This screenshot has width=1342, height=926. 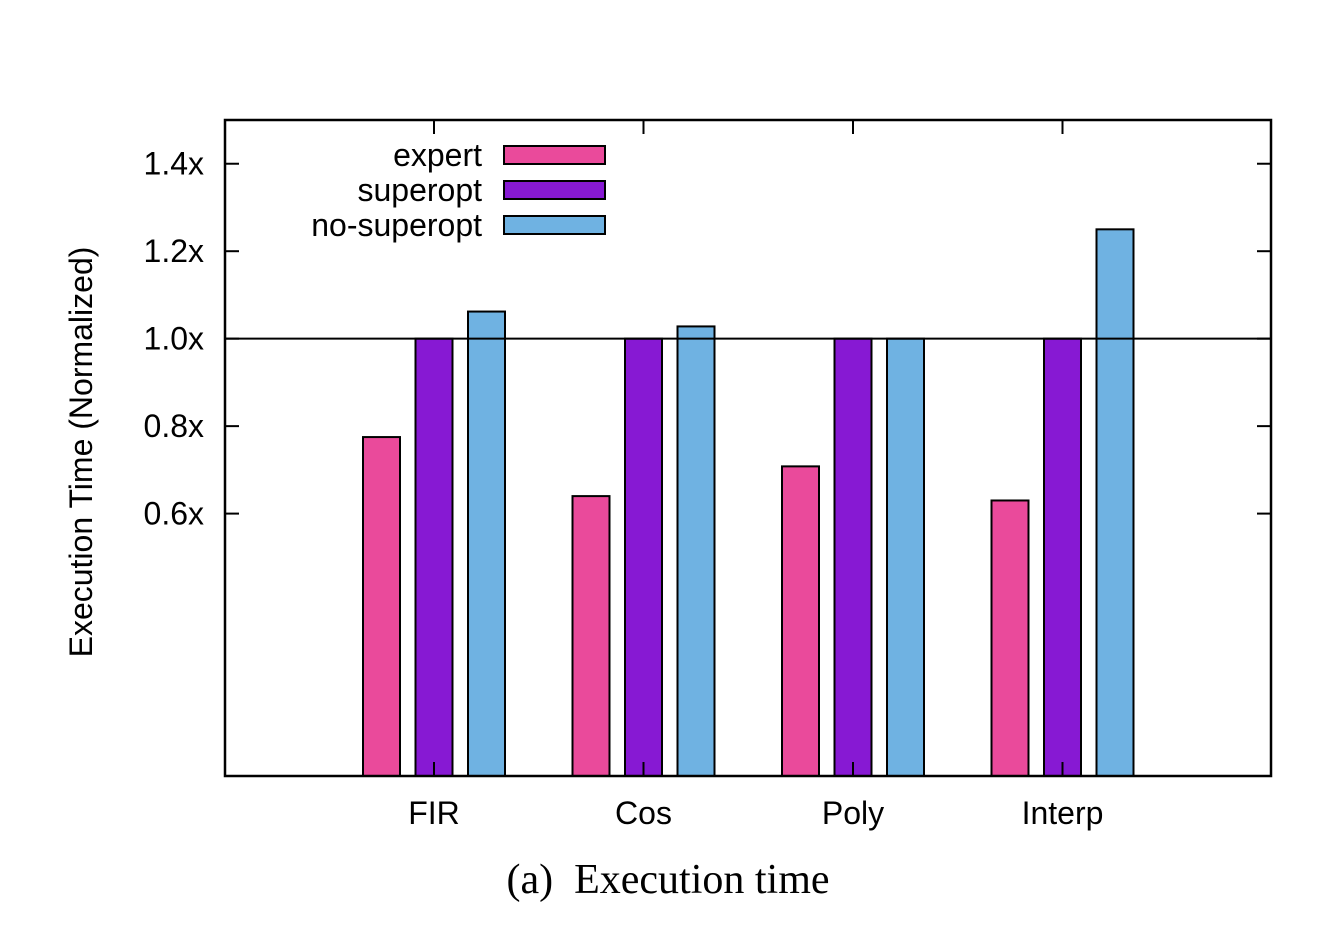 What do you see at coordinates (554, 155) in the screenshot?
I see `legend-swatch-expert` at bounding box center [554, 155].